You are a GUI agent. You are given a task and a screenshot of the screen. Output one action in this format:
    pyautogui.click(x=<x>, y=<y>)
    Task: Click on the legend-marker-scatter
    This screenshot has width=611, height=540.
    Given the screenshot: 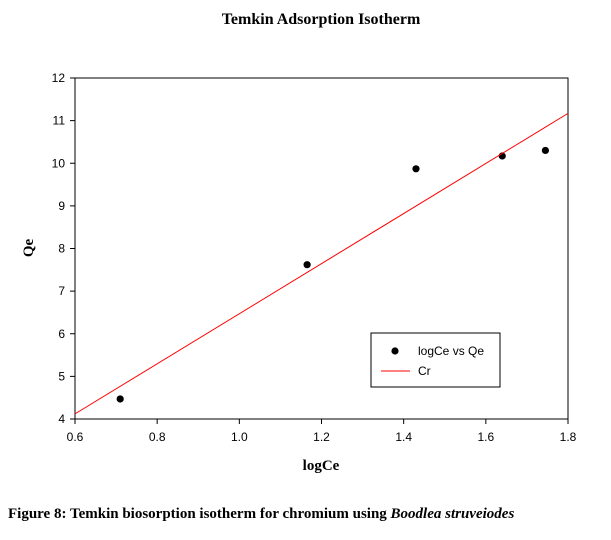 What is the action you would take?
    pyautogui.click(x=395, y=351)
    